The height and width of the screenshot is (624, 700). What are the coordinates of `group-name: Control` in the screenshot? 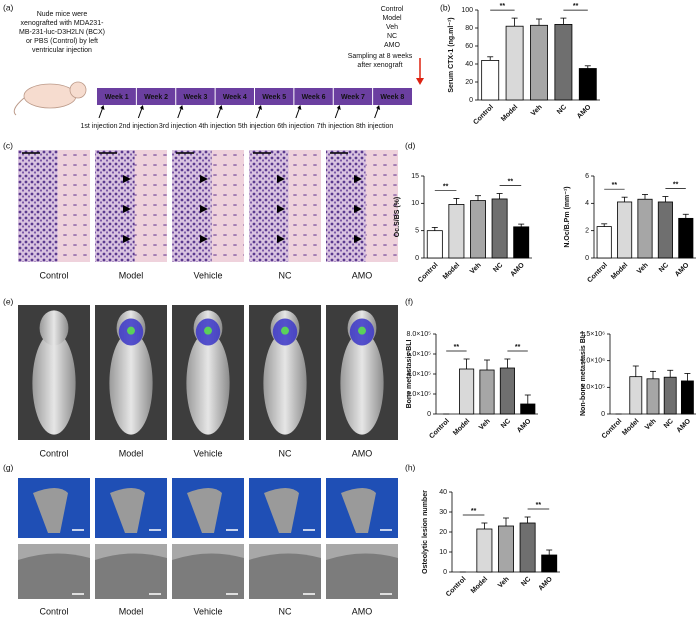 It's located at (392, 9).